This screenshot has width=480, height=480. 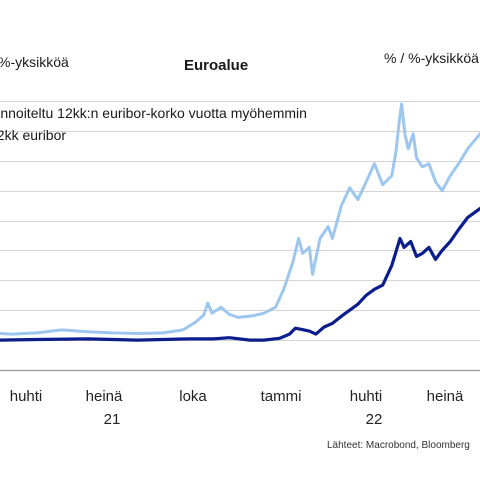 What do you see at coordinates (243, 419) in the screenshot?
I see `x-axis-years: 21 22` at bounding box center [243, 419].